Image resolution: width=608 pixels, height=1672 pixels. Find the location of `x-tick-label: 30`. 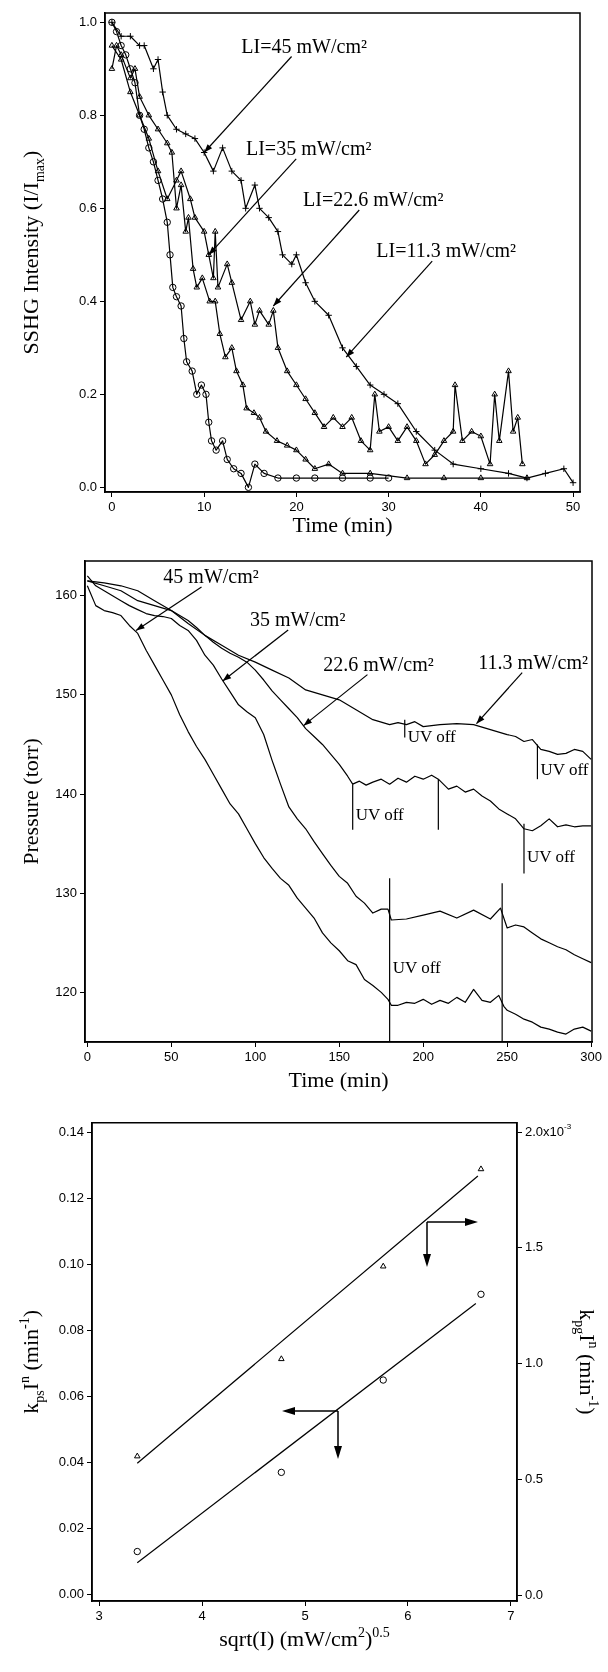

x-tick-label: 30 is located at coordinates (388, 507).